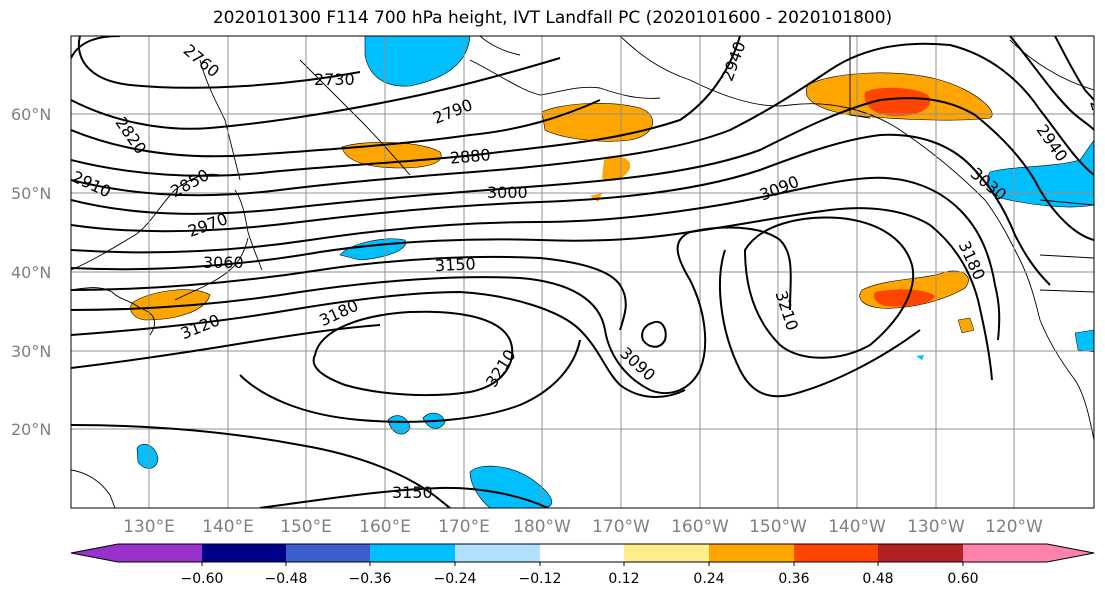 The height and width of the screenshot is (601, 1105). What do you see at coordinates (370, 579) in the screenshot?
I see `colorbar-tick-label: −0.36` at bounding box center [370, 579].